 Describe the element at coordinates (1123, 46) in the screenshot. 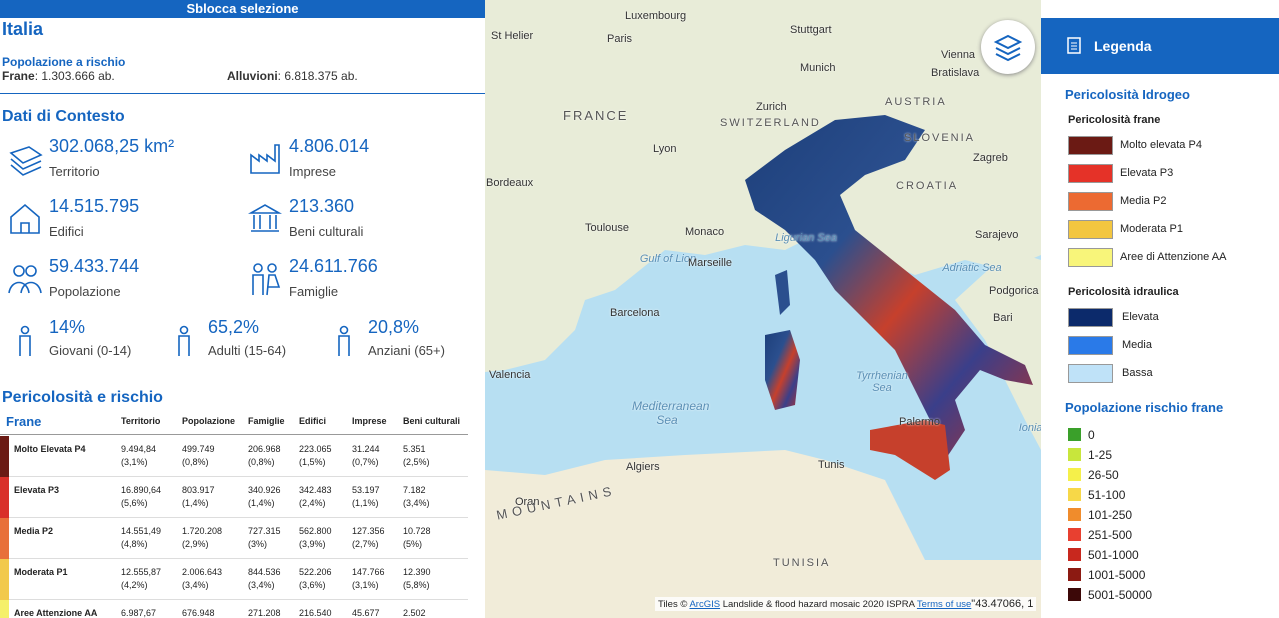

I see `legend-title: Legenda` at that location.